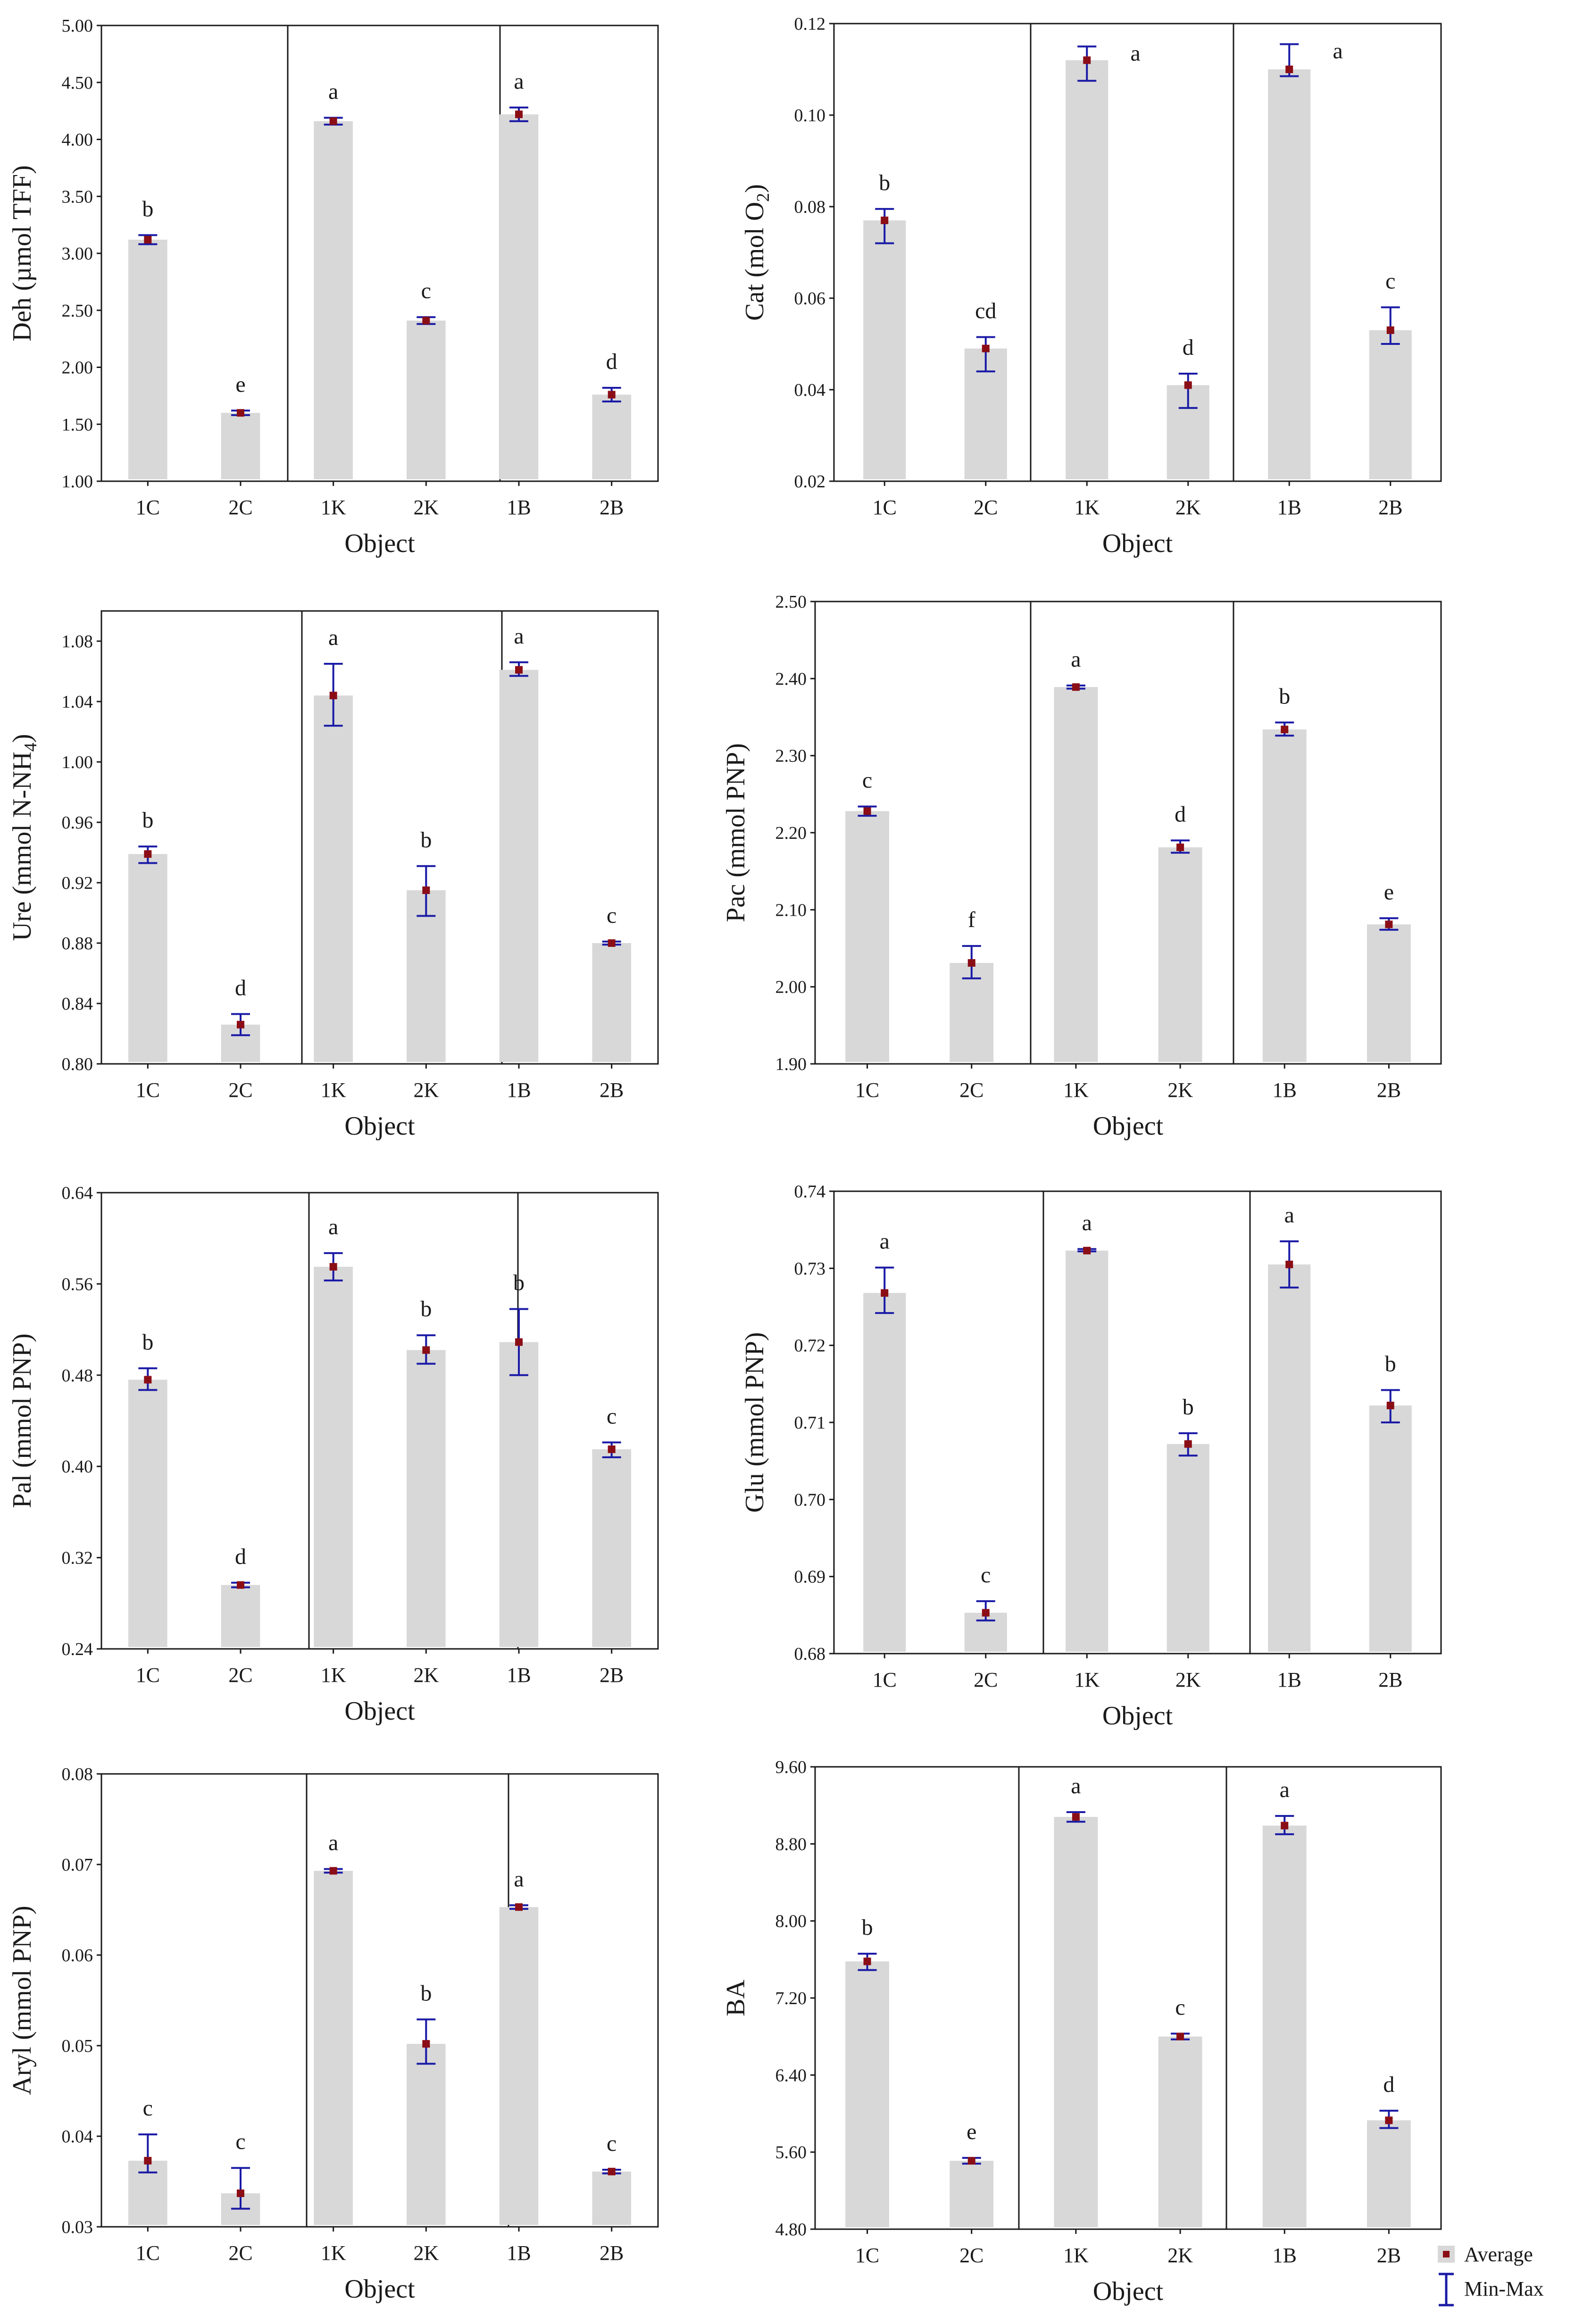  What do you see at coordinates (240, 2141) in the screenshot?
I see `significance-letter-2C: c` at bounding box center [240, 2141].